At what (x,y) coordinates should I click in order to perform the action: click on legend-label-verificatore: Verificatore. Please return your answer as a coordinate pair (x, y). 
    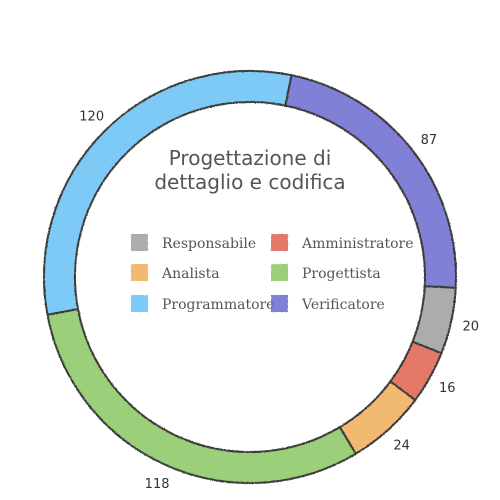
    Looking at the image, I should click on (343, 305).